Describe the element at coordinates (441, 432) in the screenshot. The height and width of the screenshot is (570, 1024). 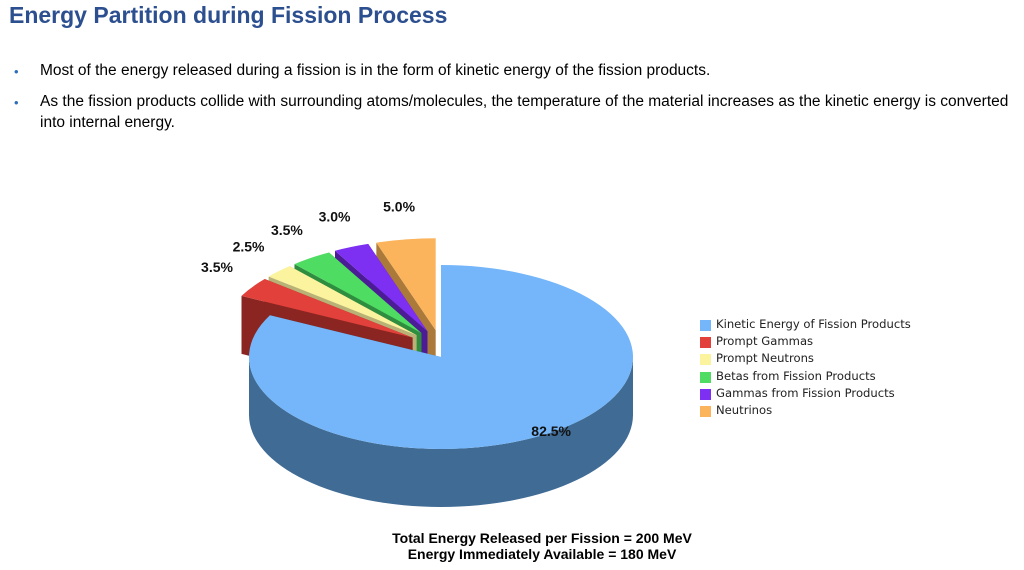
I see `slice-side` at that location.